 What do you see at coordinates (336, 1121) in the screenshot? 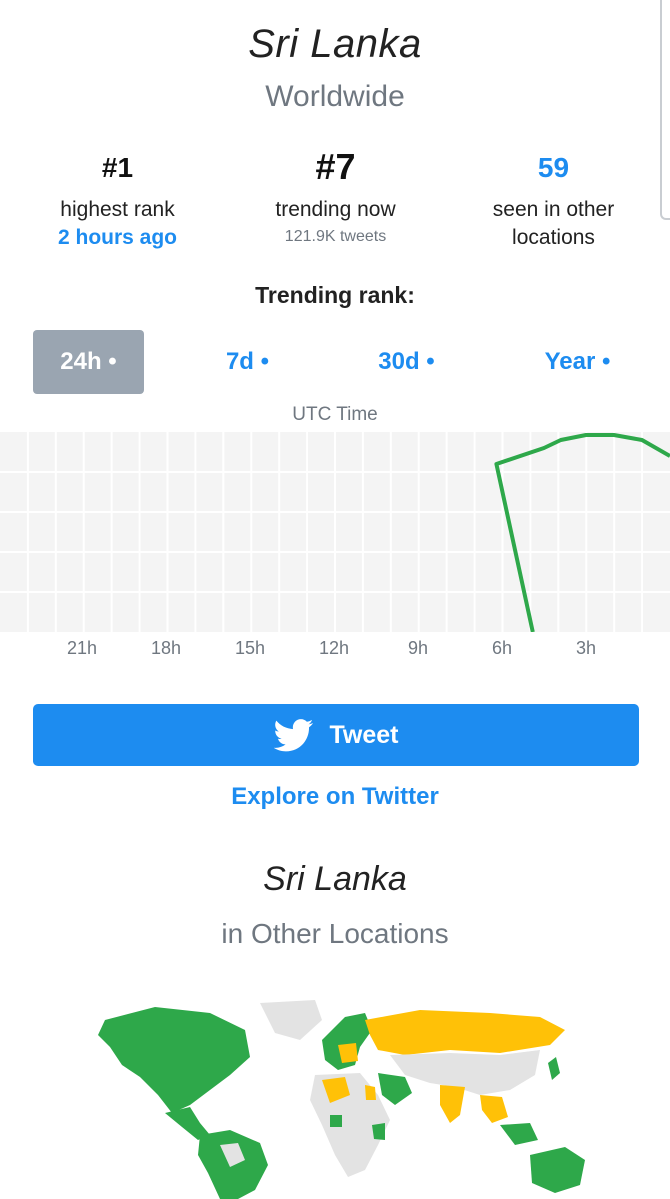
I see `map-west-africa` at bounding box center [336, 1121].